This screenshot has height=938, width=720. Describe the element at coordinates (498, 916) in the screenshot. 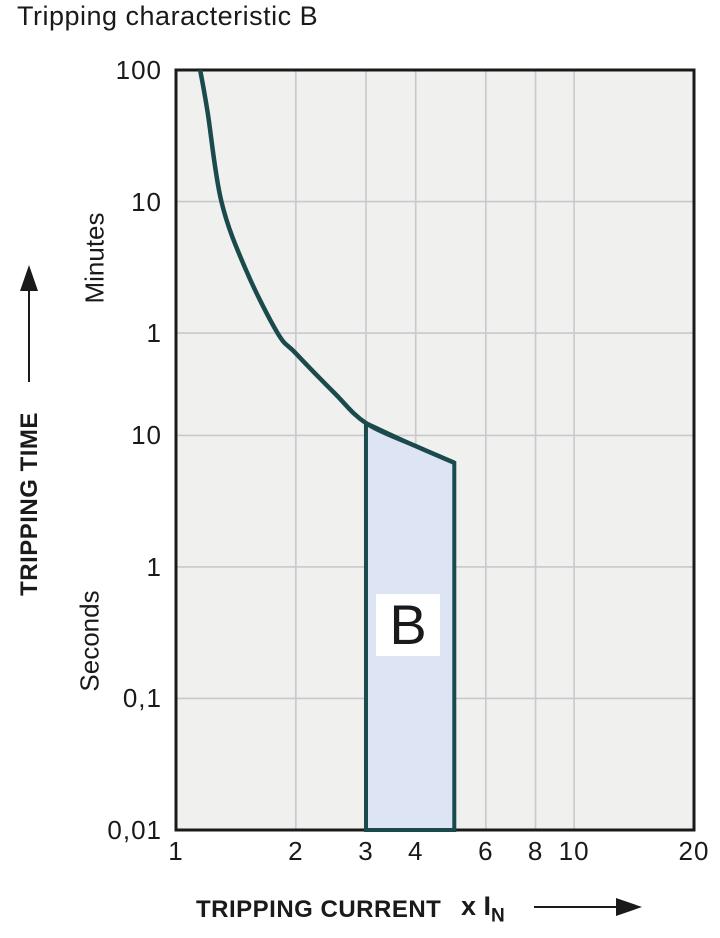

I see `x-axis-multiplier-subscript: N` at that location.